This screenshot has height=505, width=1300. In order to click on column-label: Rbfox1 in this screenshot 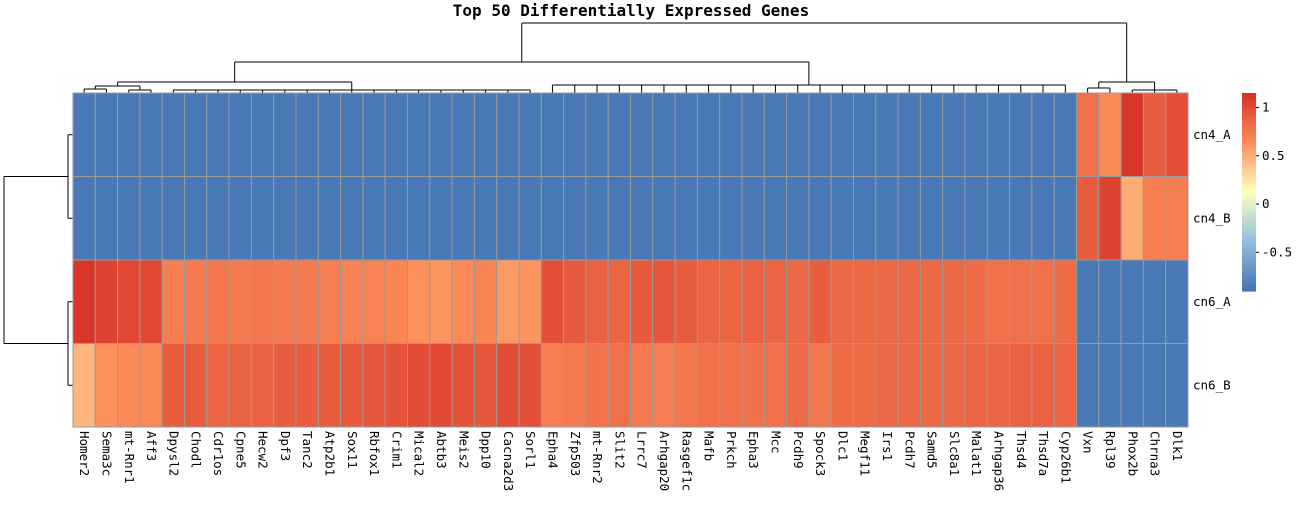, I will do `click(374, 453)`.